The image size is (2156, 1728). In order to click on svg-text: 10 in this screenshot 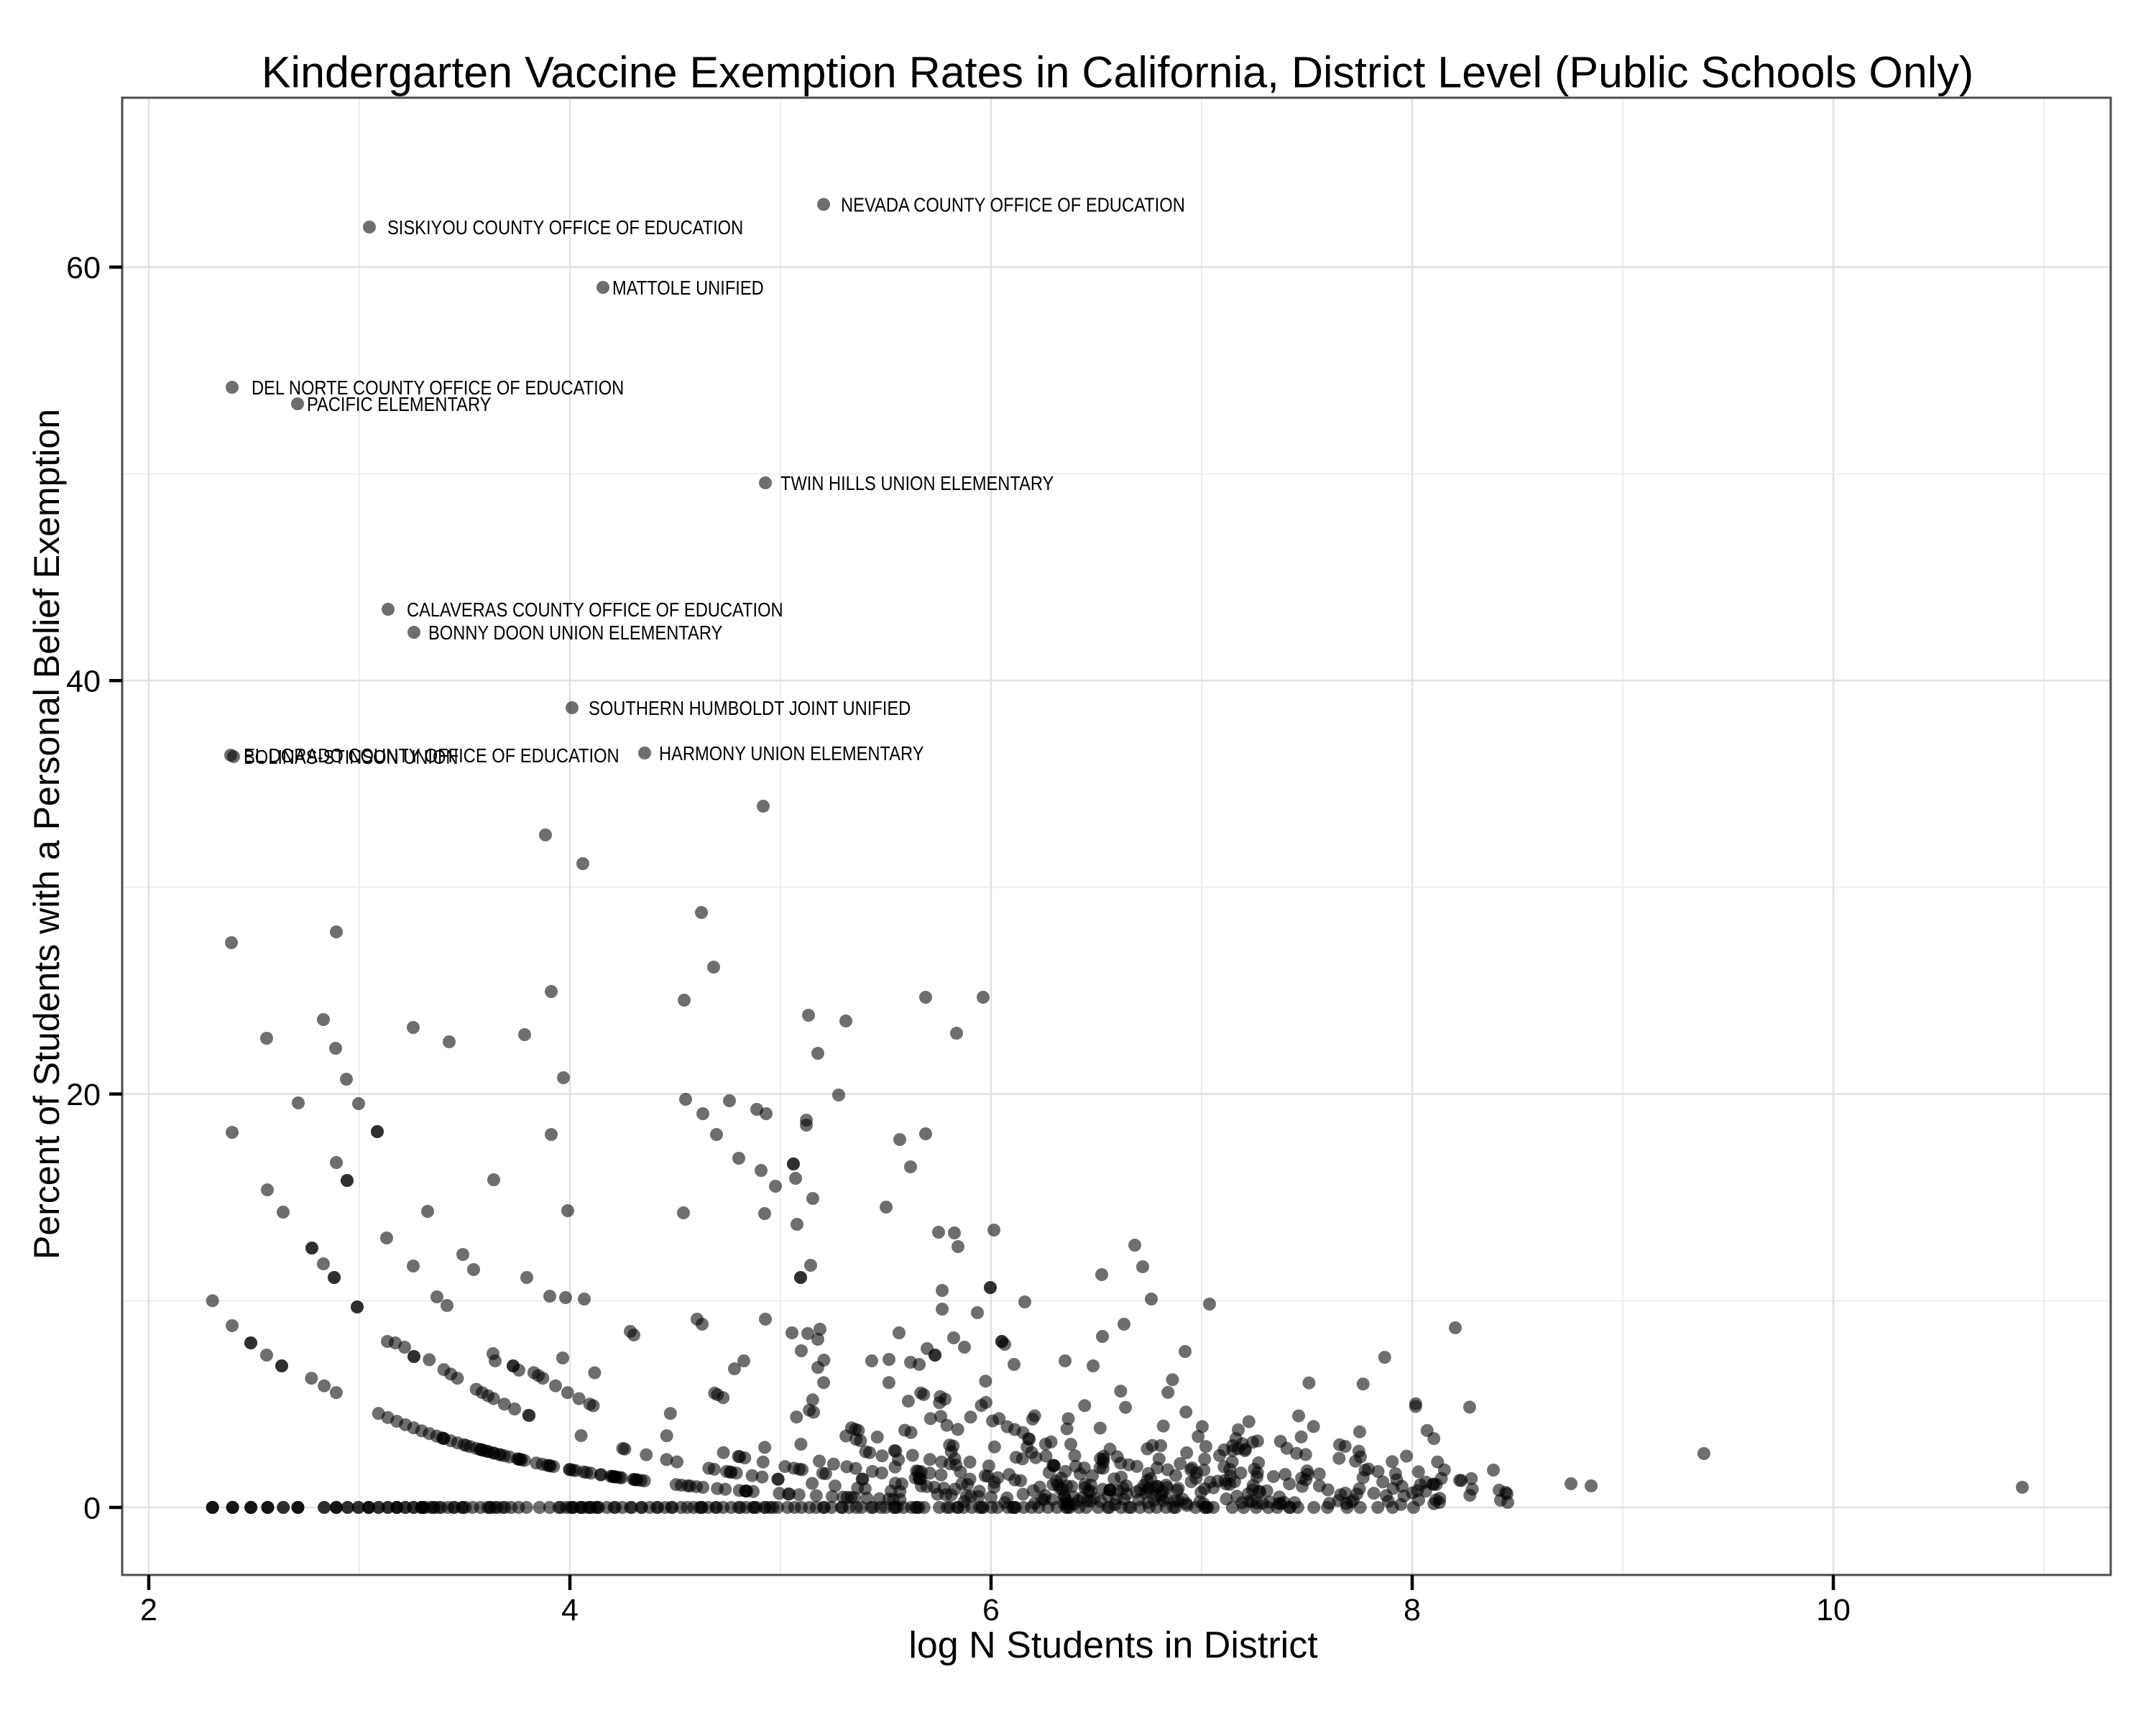, I will do `click(1833, 1610)`.